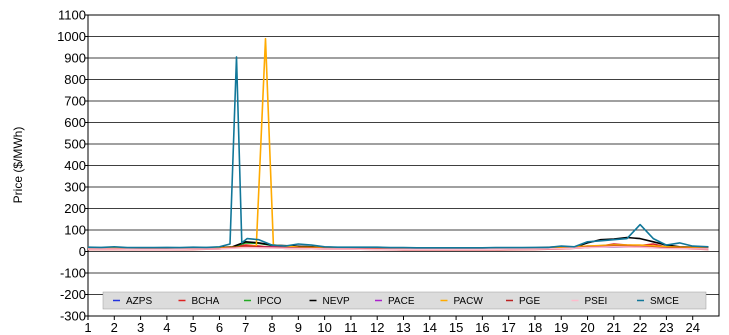  What do you see at coordinates (71, 36) in the screenshot?
I see `y-tick-label: 1000` at bounding box center [71, 36].